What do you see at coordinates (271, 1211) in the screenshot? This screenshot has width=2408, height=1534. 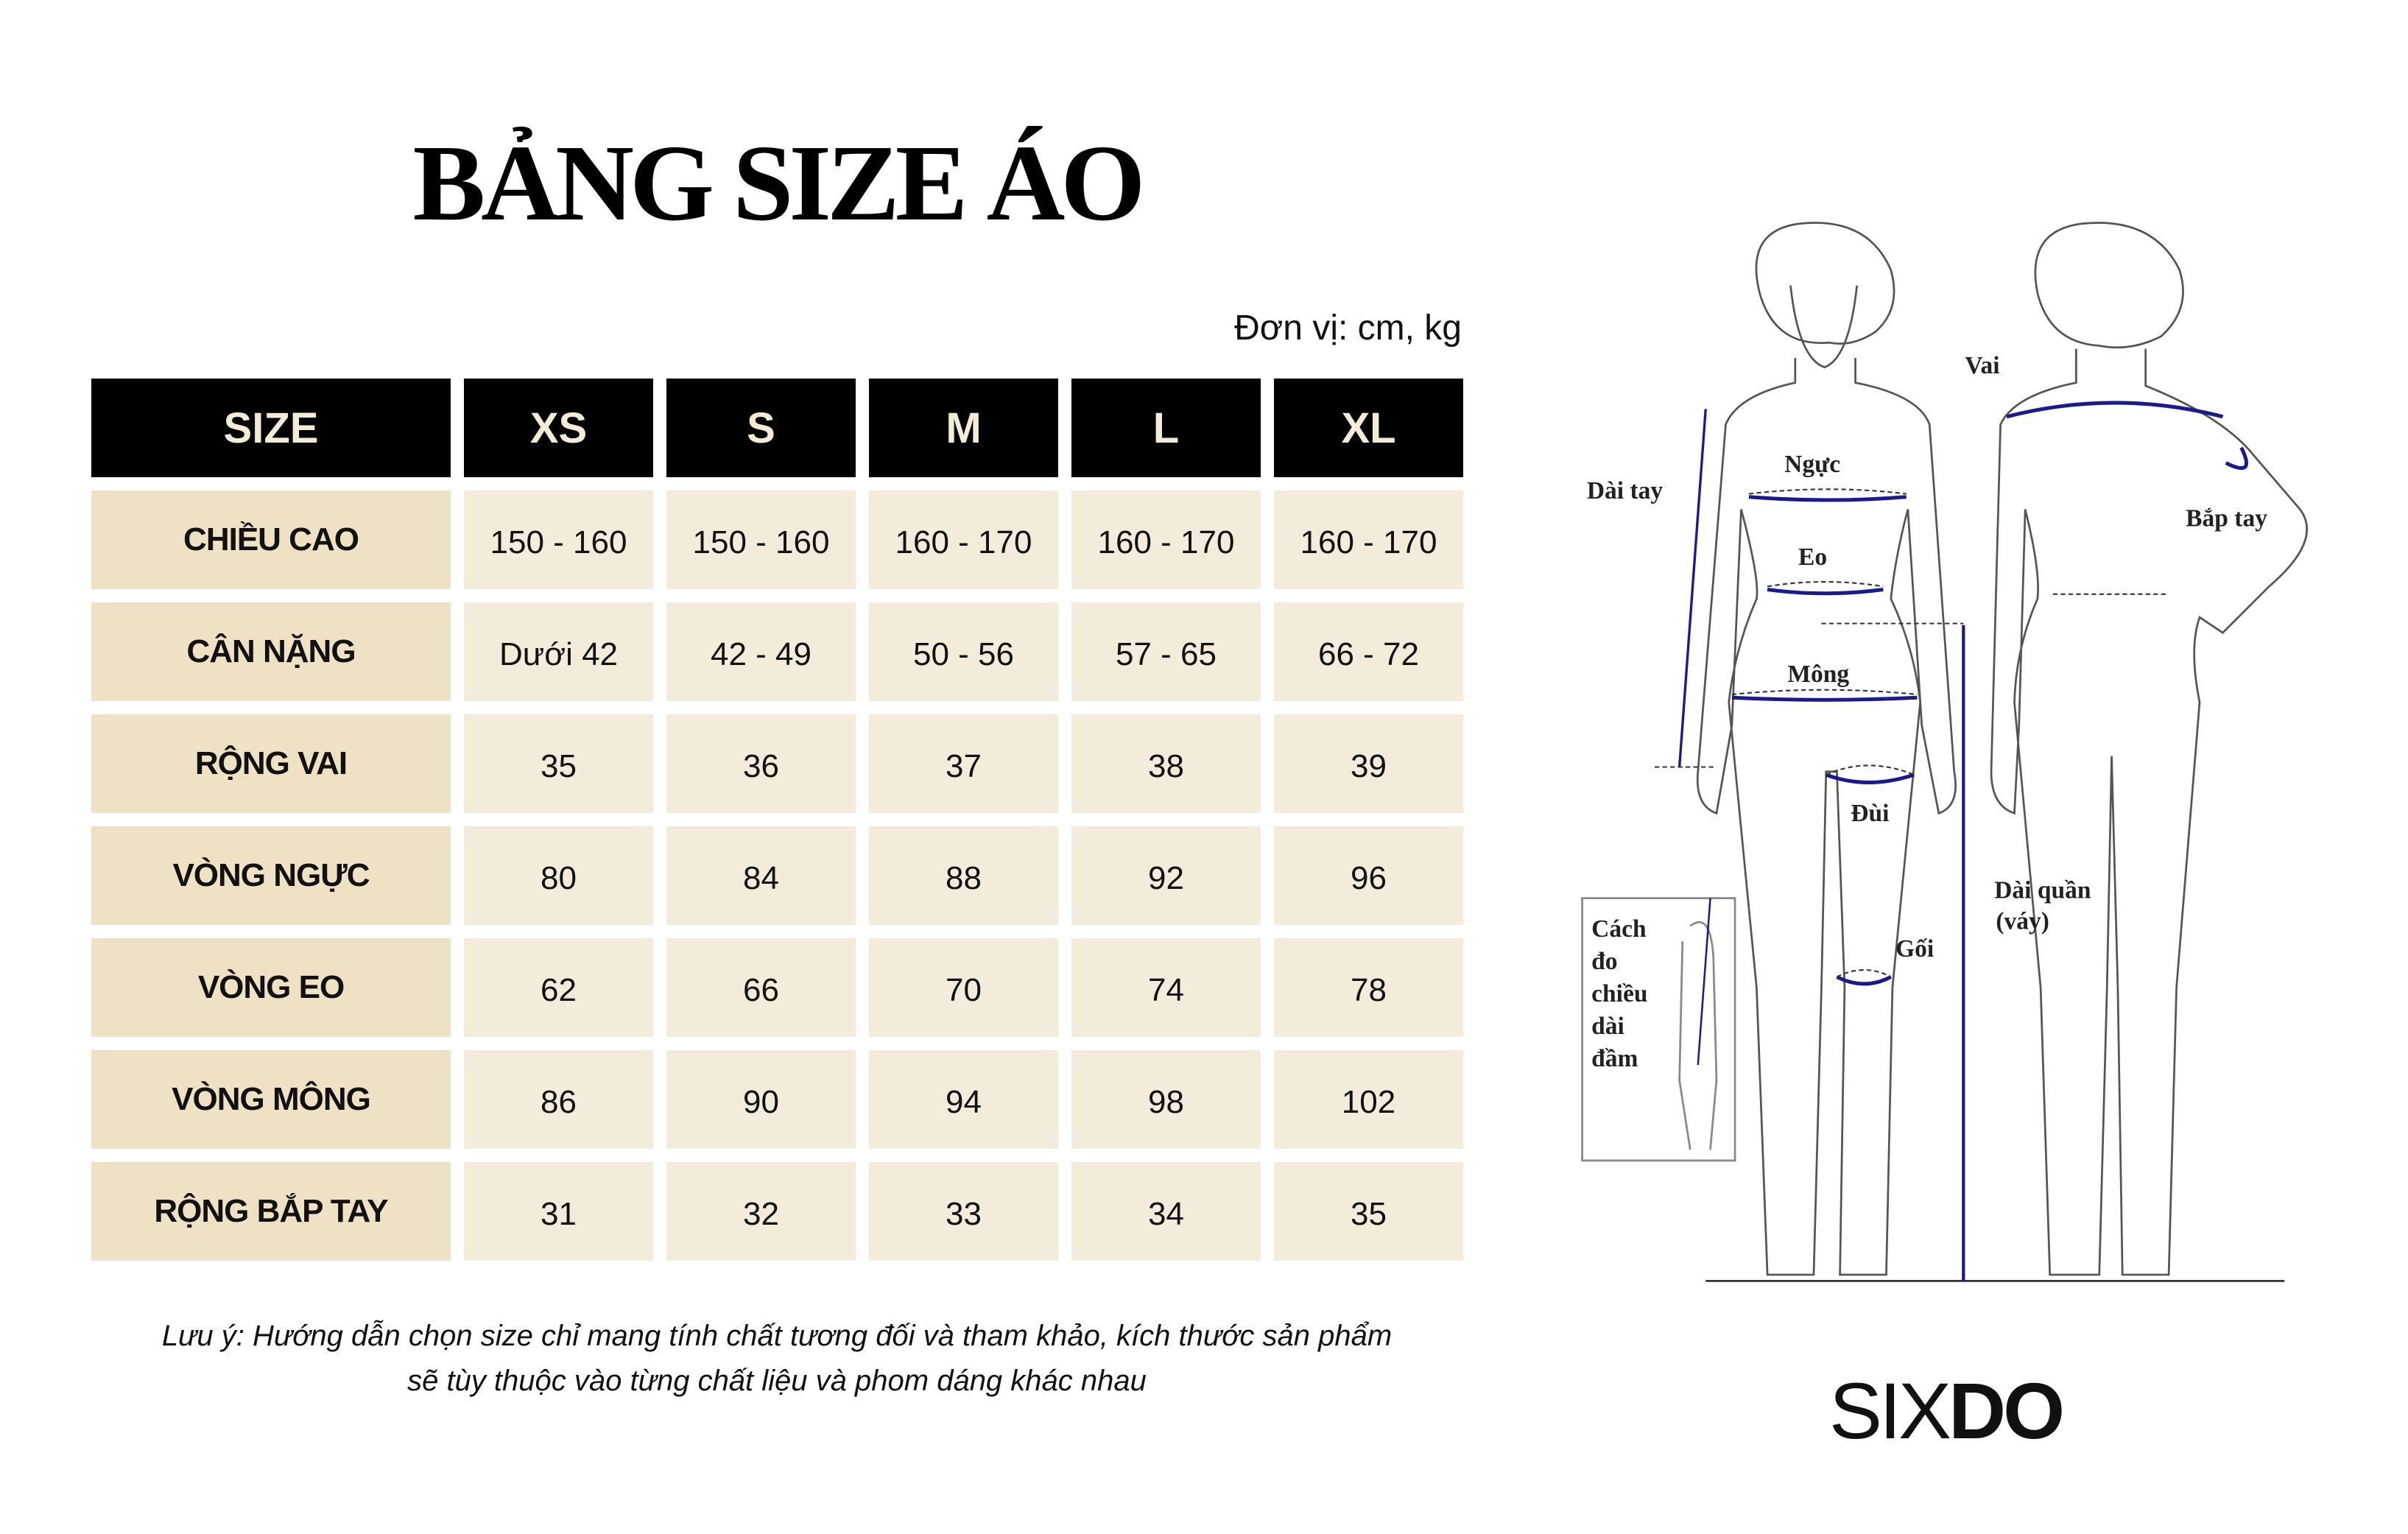 I see `row-label: RỘNG BẮP TAY` at bounding box center [271, 1211].